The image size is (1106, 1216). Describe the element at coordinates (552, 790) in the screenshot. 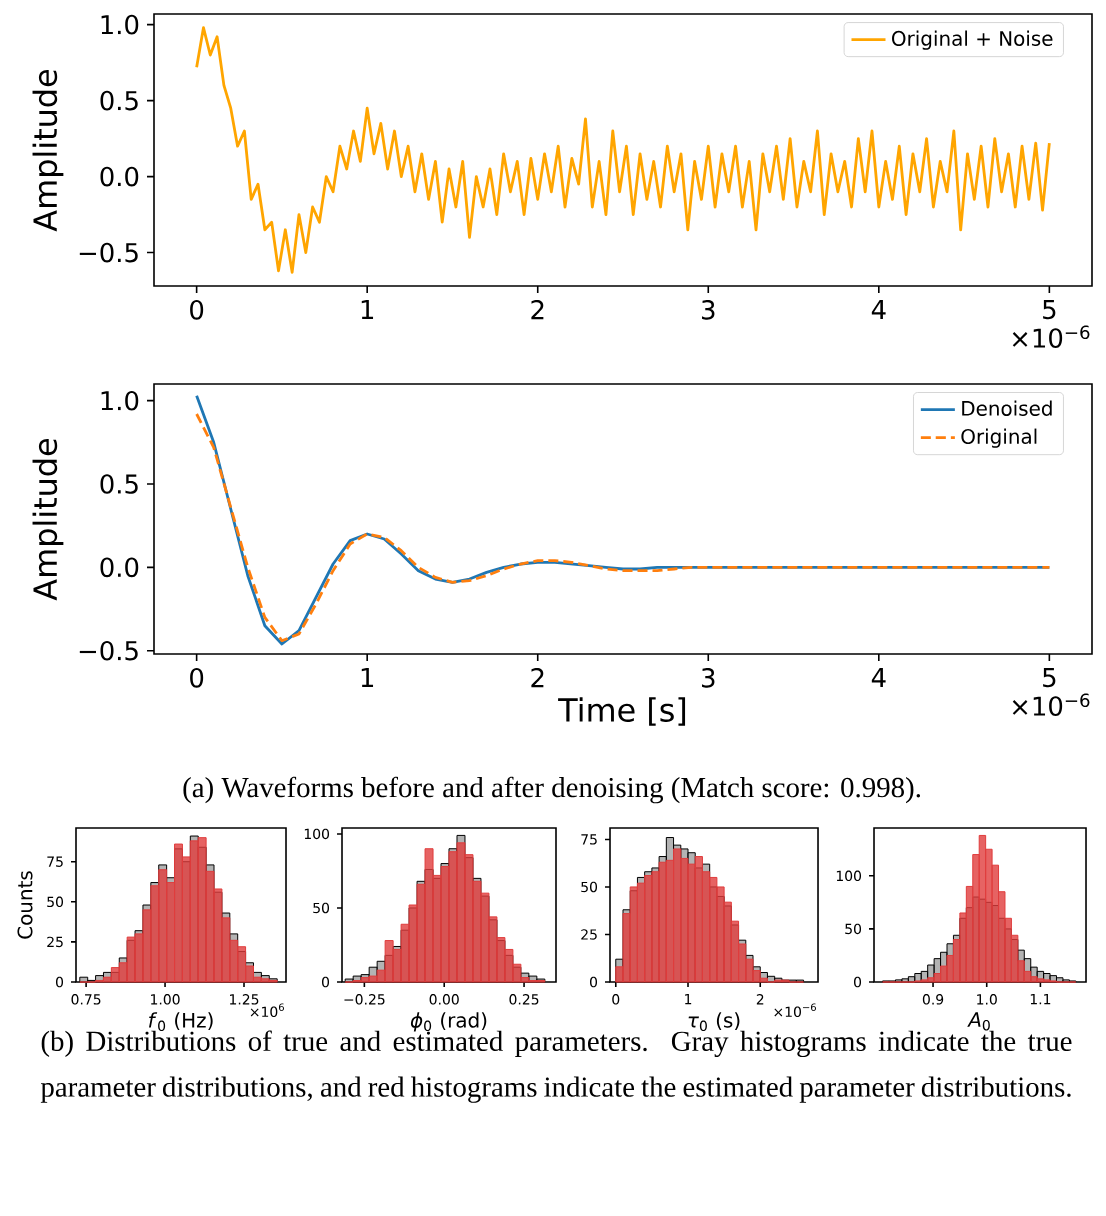

I see `text: (a) Waveforms before and after denoising (Match score: 0.998).` at that location.